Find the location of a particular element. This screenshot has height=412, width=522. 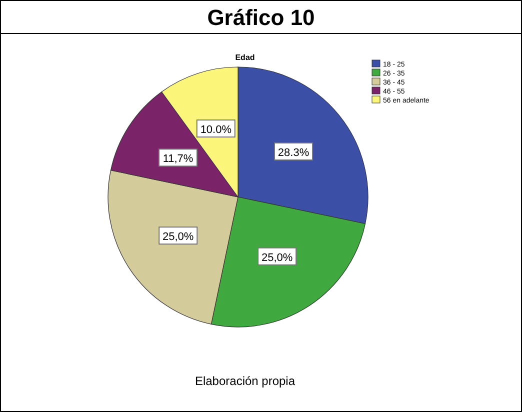

chart-subtitle: Edad is located at coordinates (245, 57).